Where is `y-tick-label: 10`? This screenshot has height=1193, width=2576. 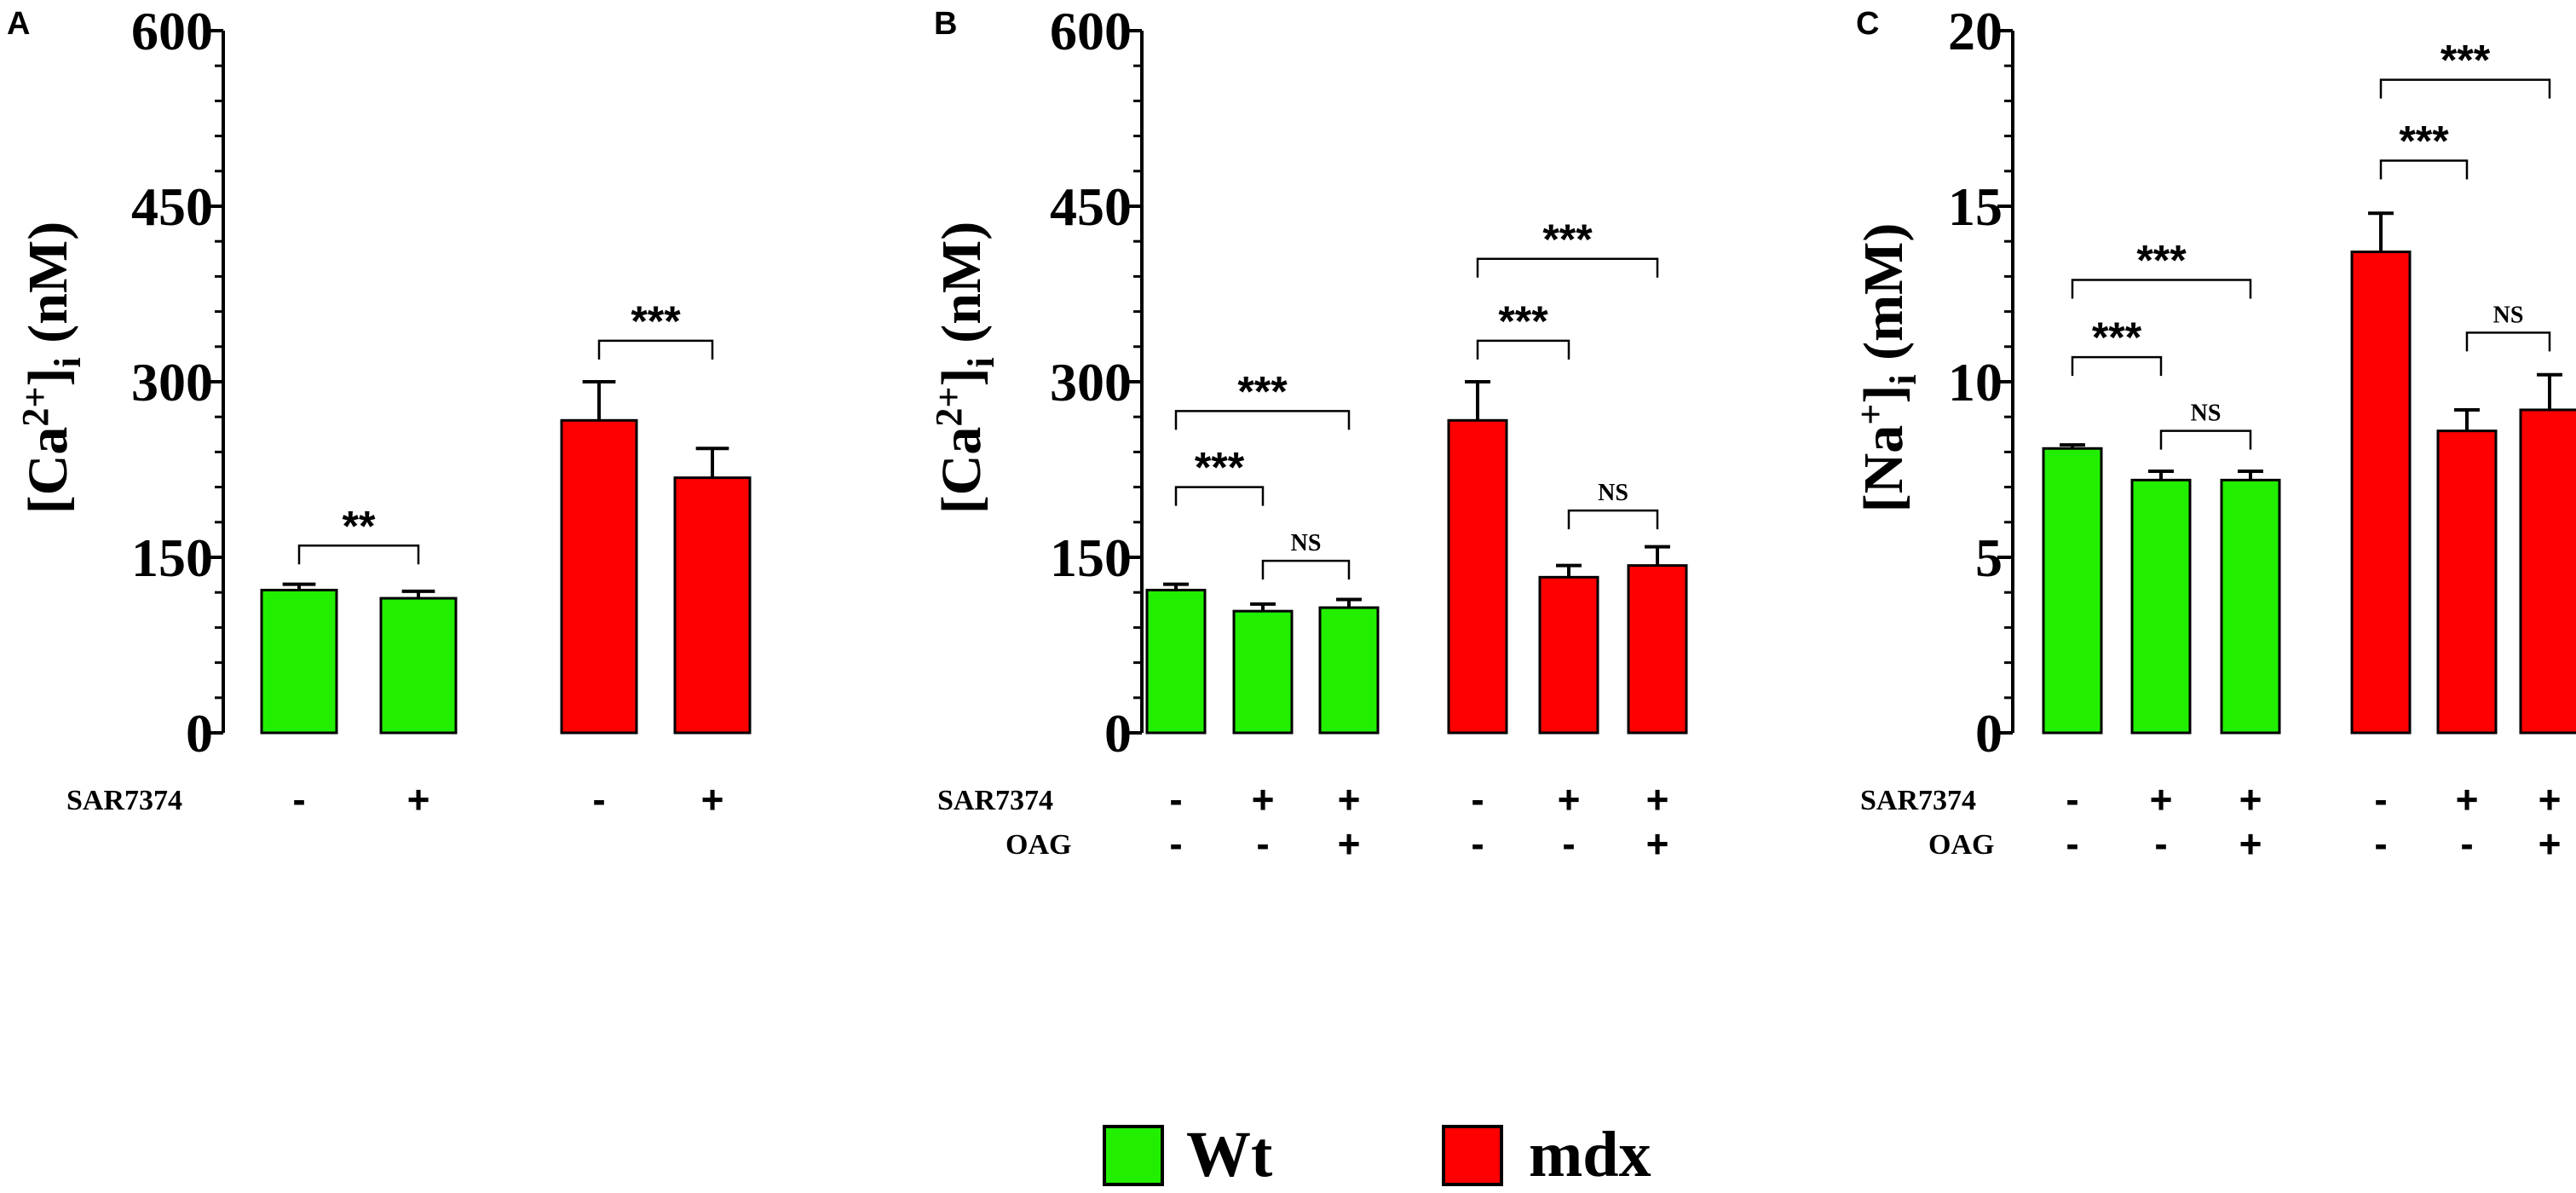
y-tick-label: 10 is located at coordinates (1975, 382).